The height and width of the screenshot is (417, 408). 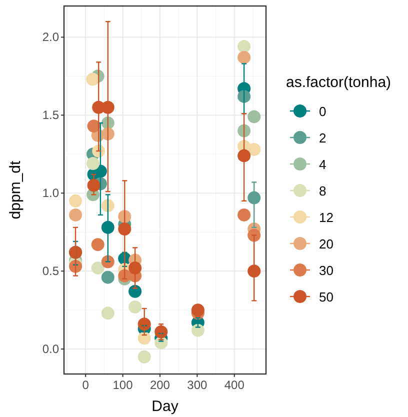 I want to click on x-tick-label: 400, so click(x=234, y=385).